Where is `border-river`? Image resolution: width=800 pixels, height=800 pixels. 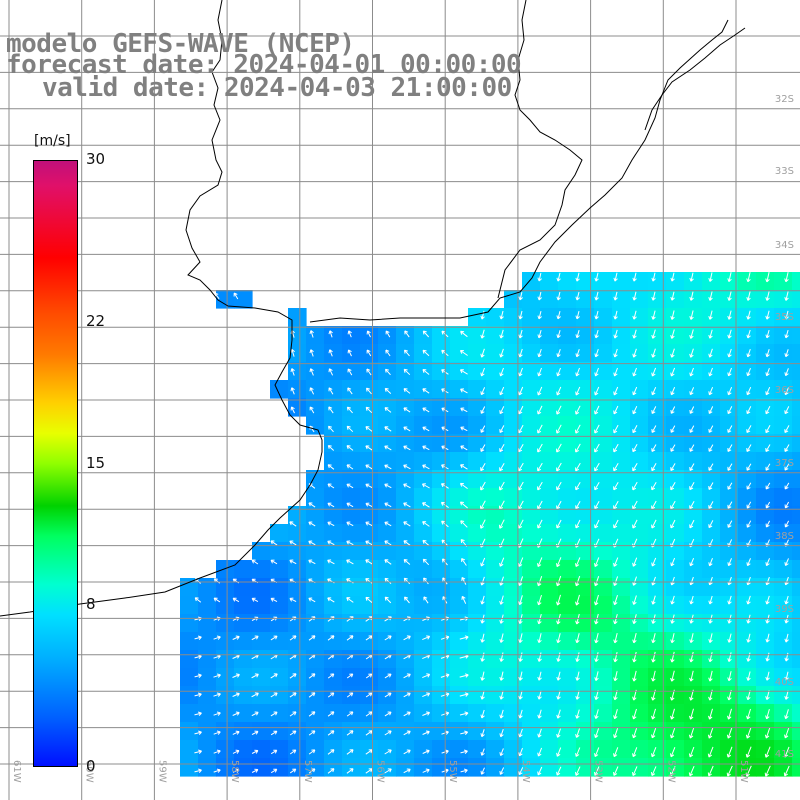
border-river is located at coordinates (540, 149).